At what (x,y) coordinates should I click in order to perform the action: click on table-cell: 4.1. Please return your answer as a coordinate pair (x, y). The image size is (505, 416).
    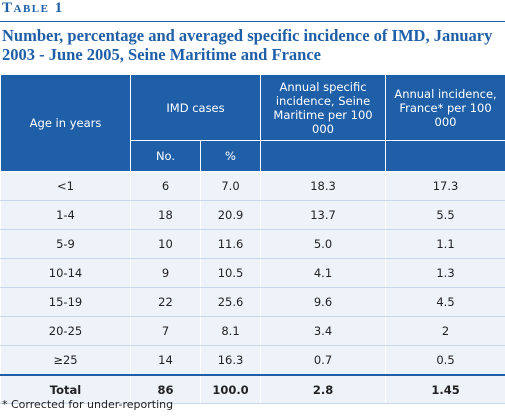
    Looking at the image, I should click on (323, 273).